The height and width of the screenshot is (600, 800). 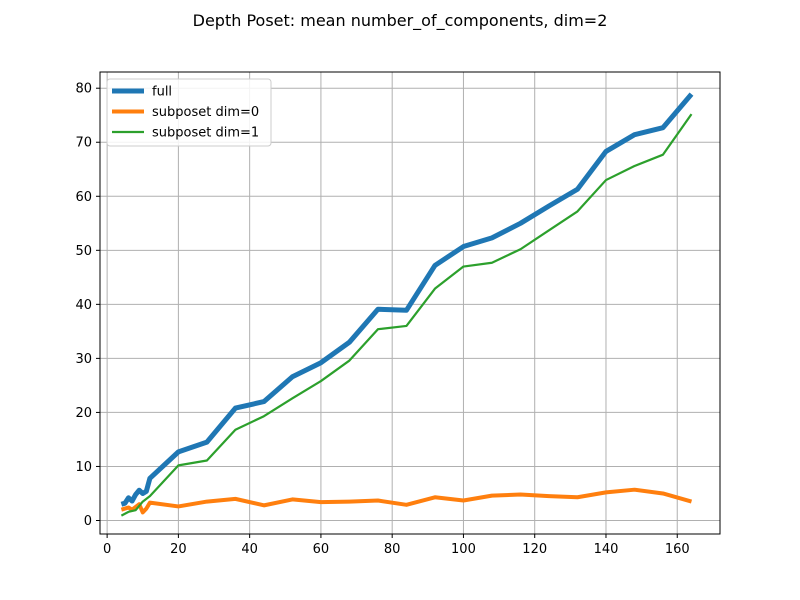 What do you see at coordinates (392, 549) in the screenshot?
I see `x-tick-label: 80` at bounding box center [392, 549].